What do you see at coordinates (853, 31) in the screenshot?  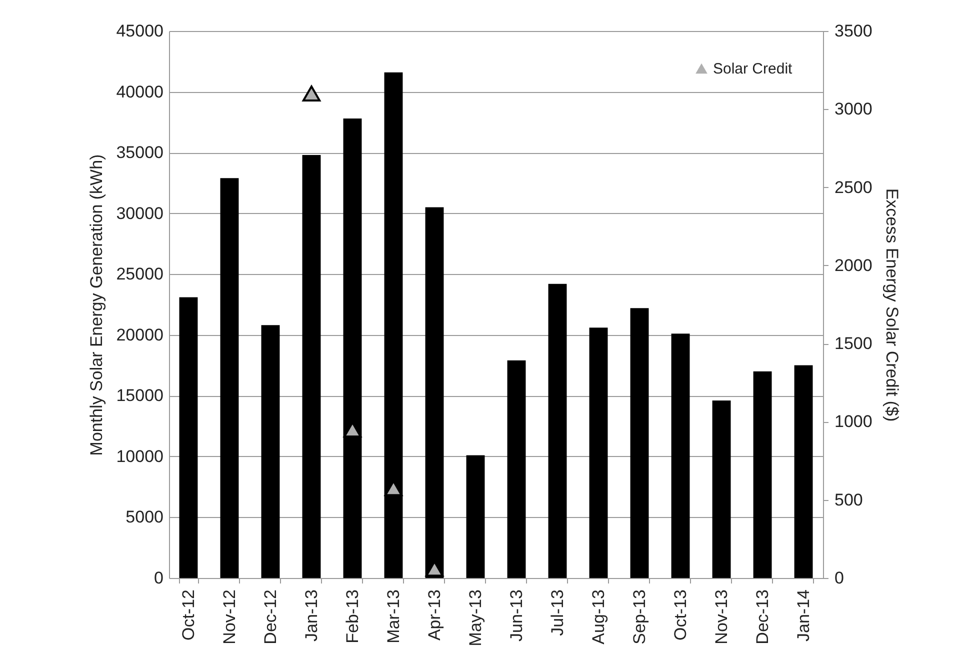 I see `y2-tick-label: 3500` at bounding box center [853, 31].